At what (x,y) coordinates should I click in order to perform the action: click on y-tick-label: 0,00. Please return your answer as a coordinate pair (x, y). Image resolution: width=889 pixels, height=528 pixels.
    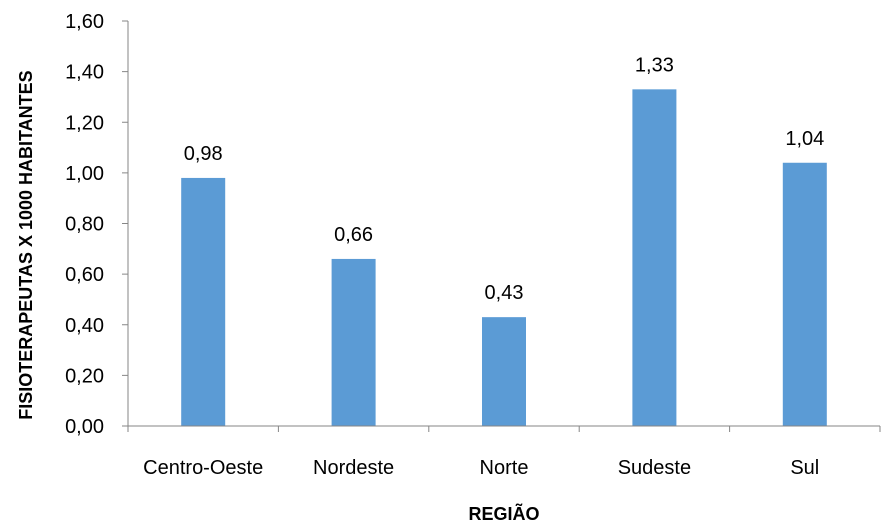
    Looking at the image, I should click on (84, 427).